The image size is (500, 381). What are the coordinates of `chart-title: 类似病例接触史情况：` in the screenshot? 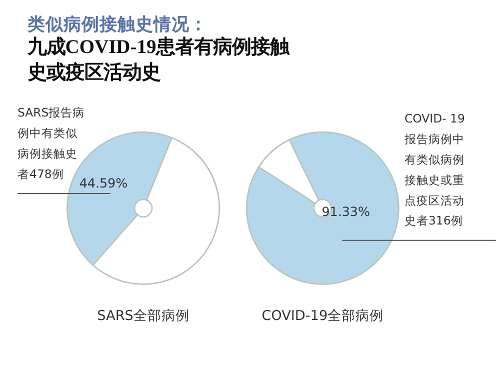 It's located at (117, 24).